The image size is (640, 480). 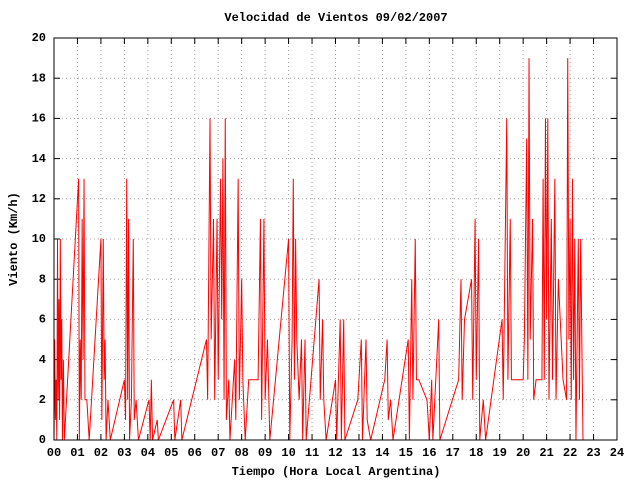 What do you see at coordinates (218, 453) in the screenshot?
I see `x-tick-label: 07` at bounding box center [218, 453].